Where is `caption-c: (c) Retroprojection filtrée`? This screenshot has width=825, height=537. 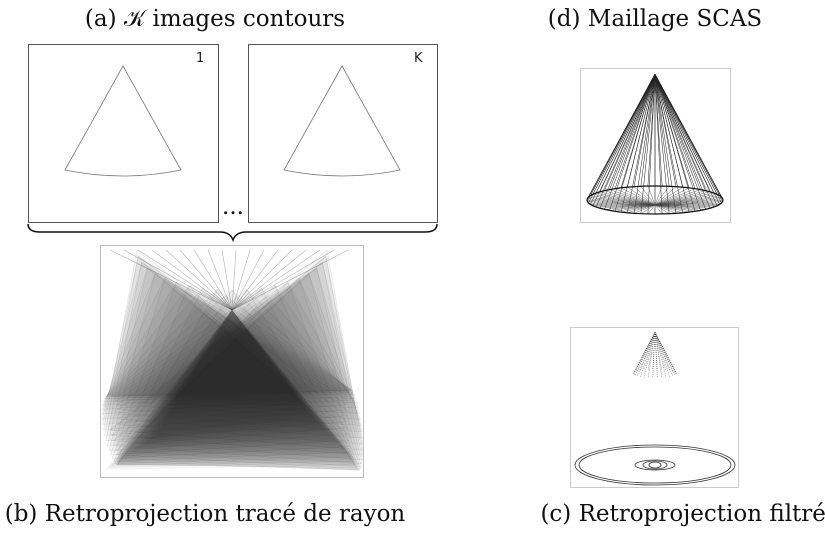
caption-c: (c) Retroprojection filtrée is located at coordinates (682, 514).